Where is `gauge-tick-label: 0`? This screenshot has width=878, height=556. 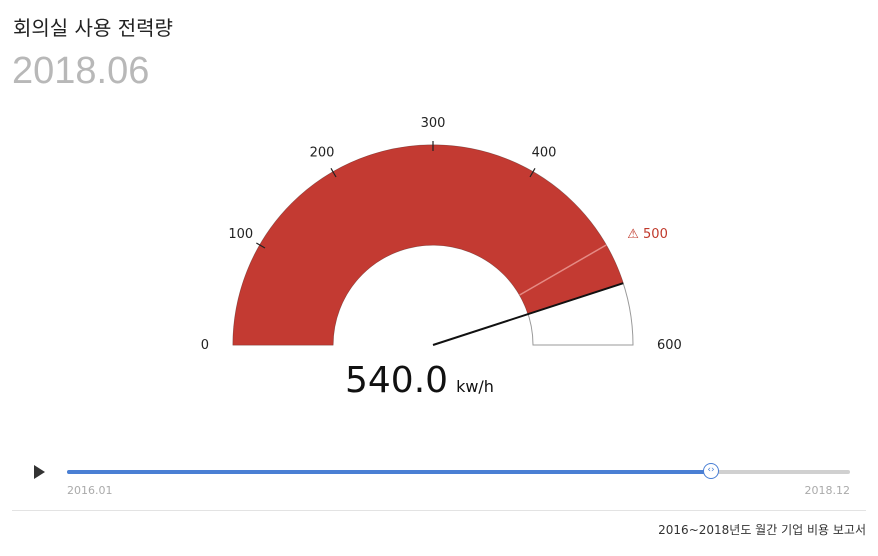
gauge-tick-label: 0 is located at coordinates (205, 345).